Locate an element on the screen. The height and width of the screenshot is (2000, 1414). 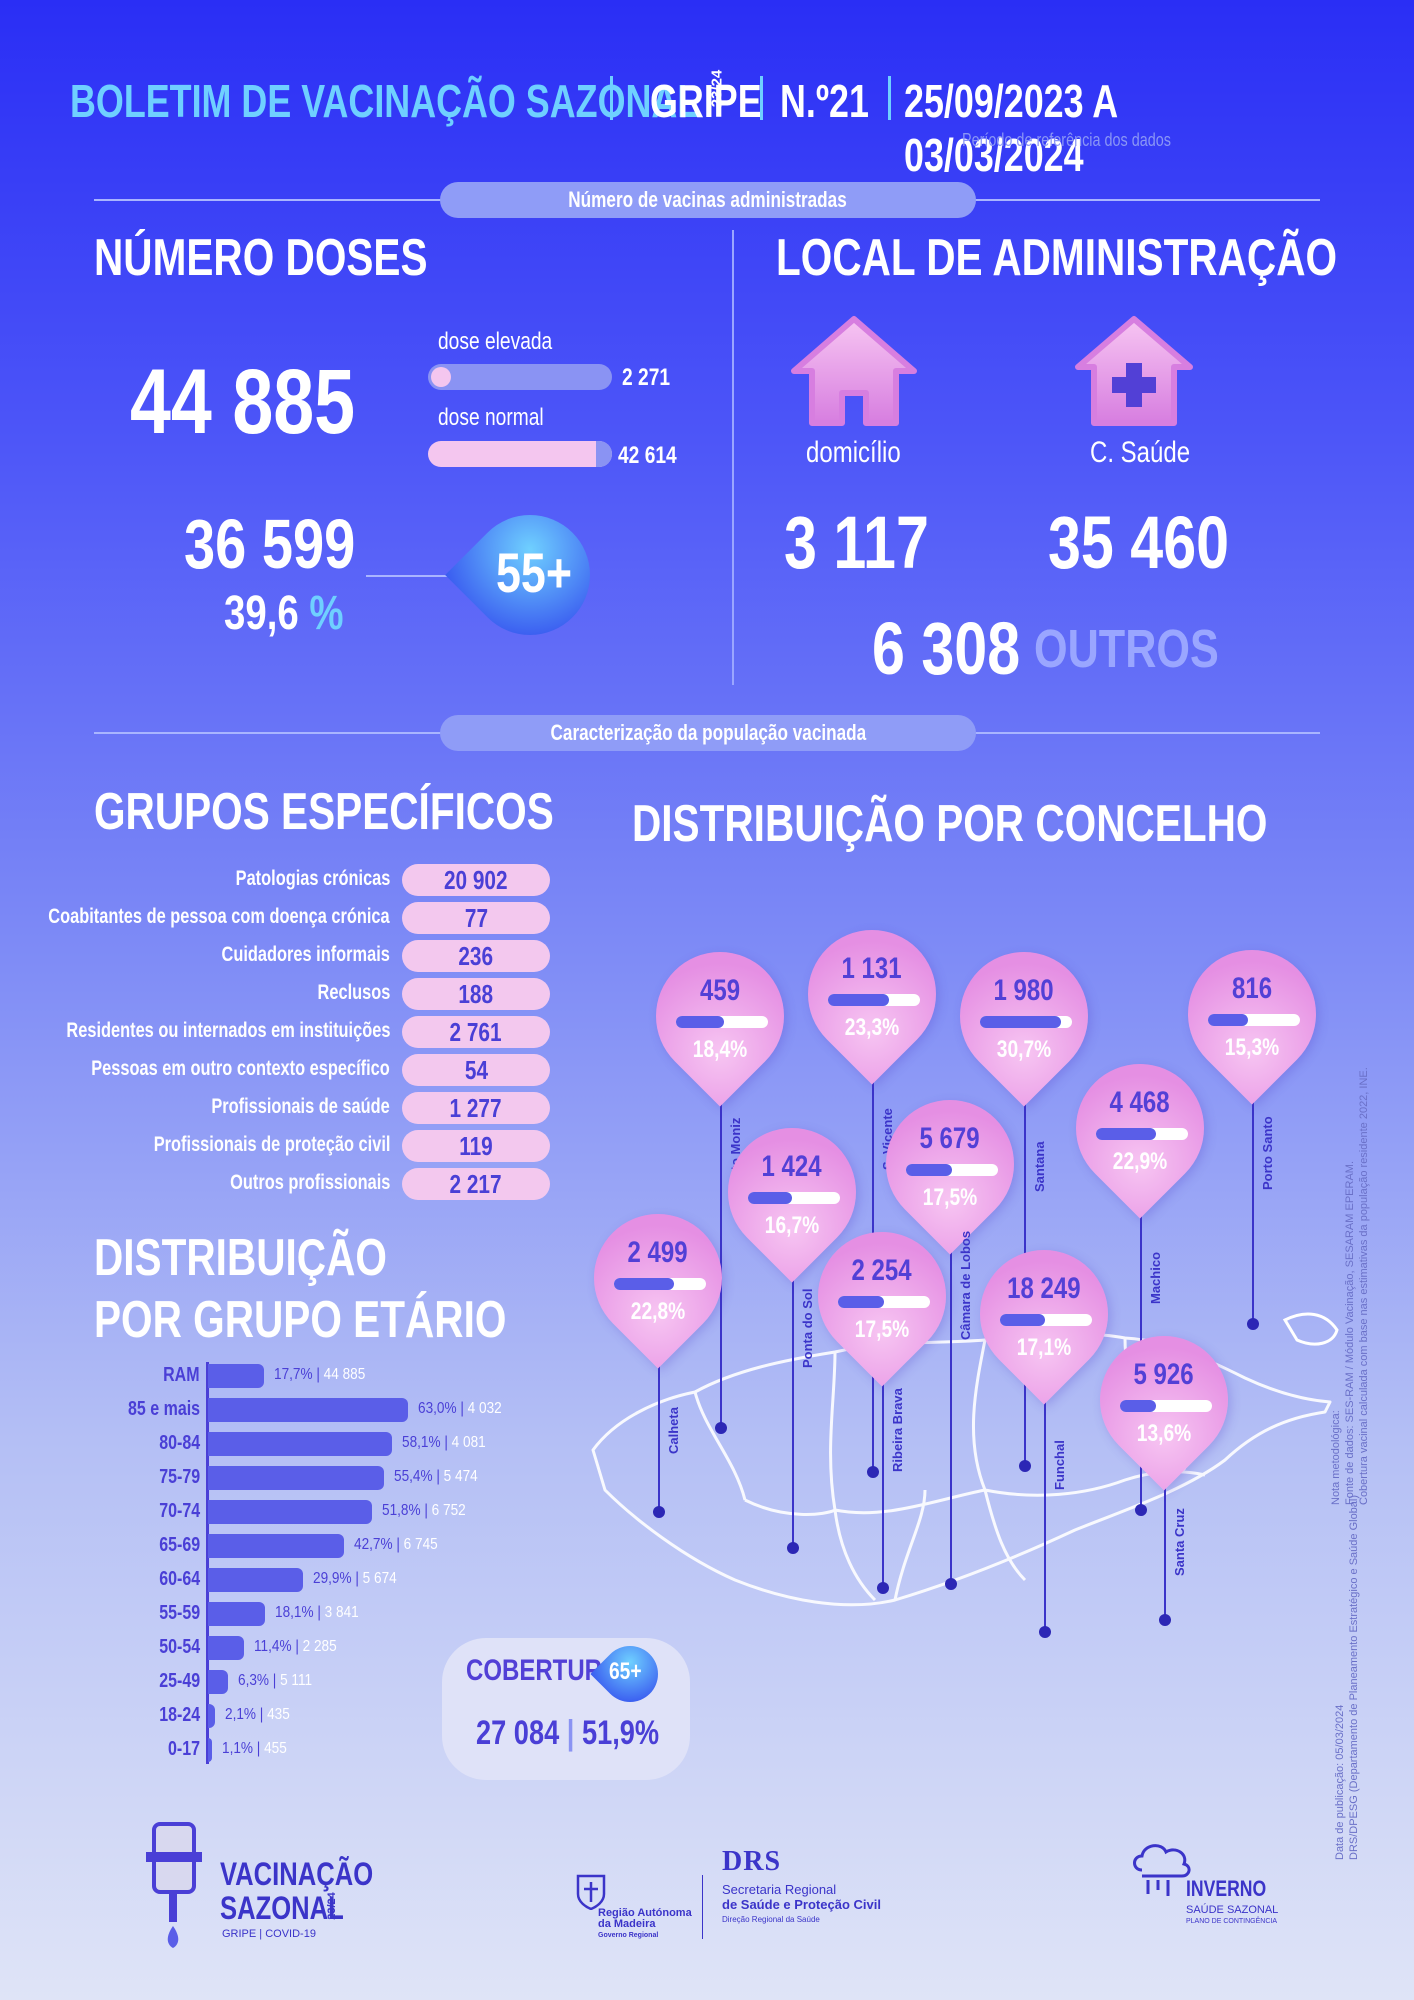
pin-value: 459 is located at coordinates (720, 990).